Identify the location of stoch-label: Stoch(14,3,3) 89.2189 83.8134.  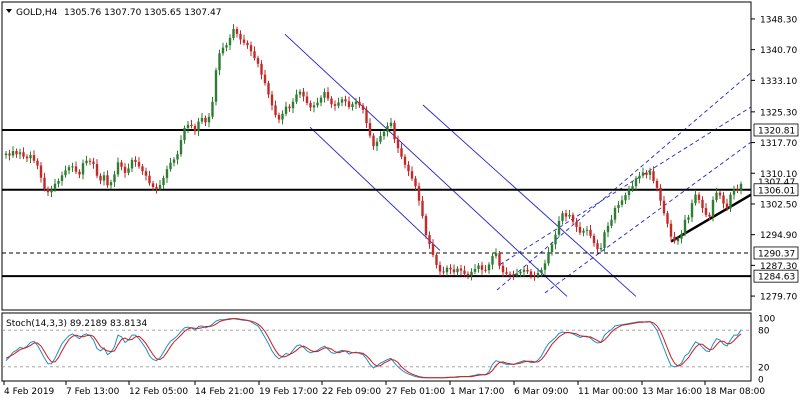
(76, 324).